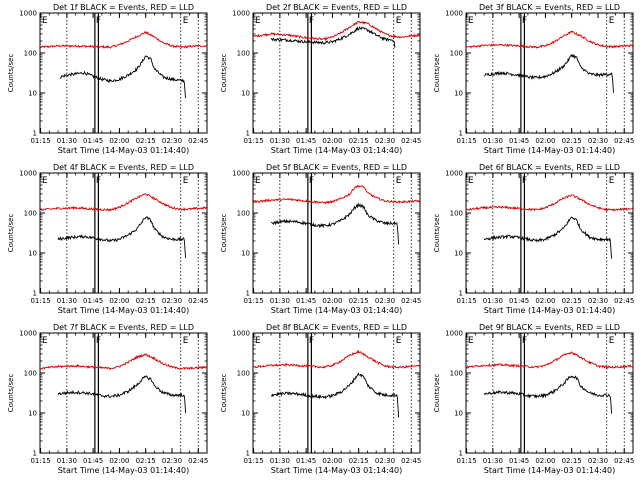 The image size is (640, 480). I want to click on panel-title: Det 8f BLACK = Events, RED = LLD, so click(336, 327).